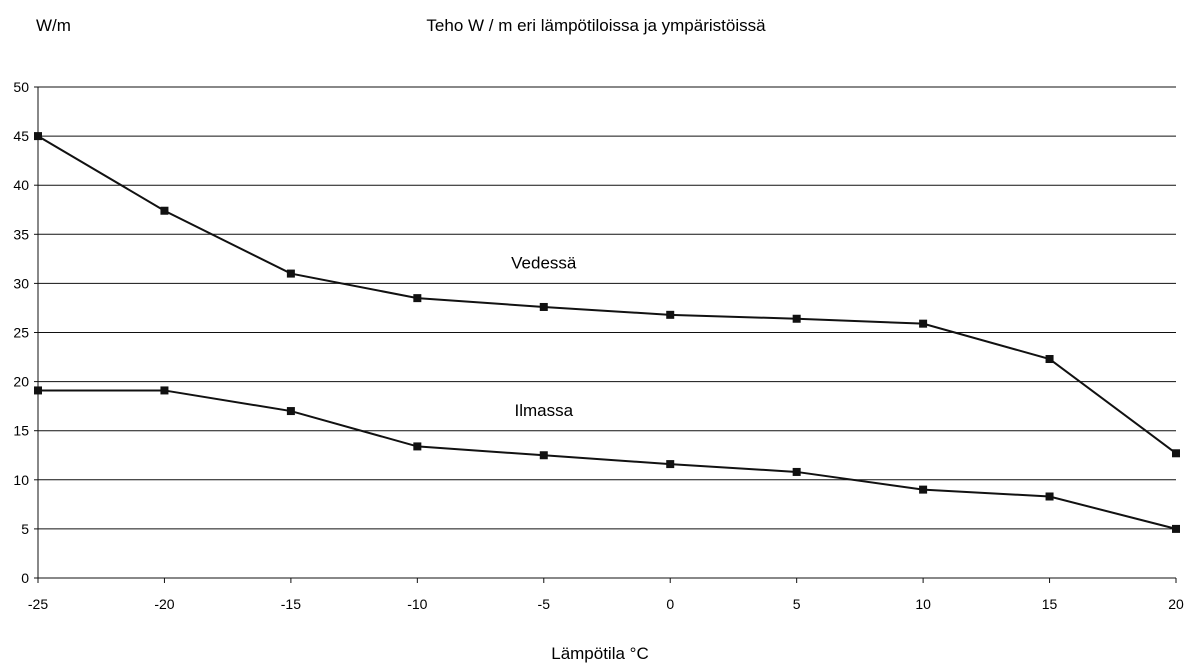  What do you see at coordinates (1176, 604) in the screenshot?
I see `x-tick-label: 20` at bounding box center [1176, 604].